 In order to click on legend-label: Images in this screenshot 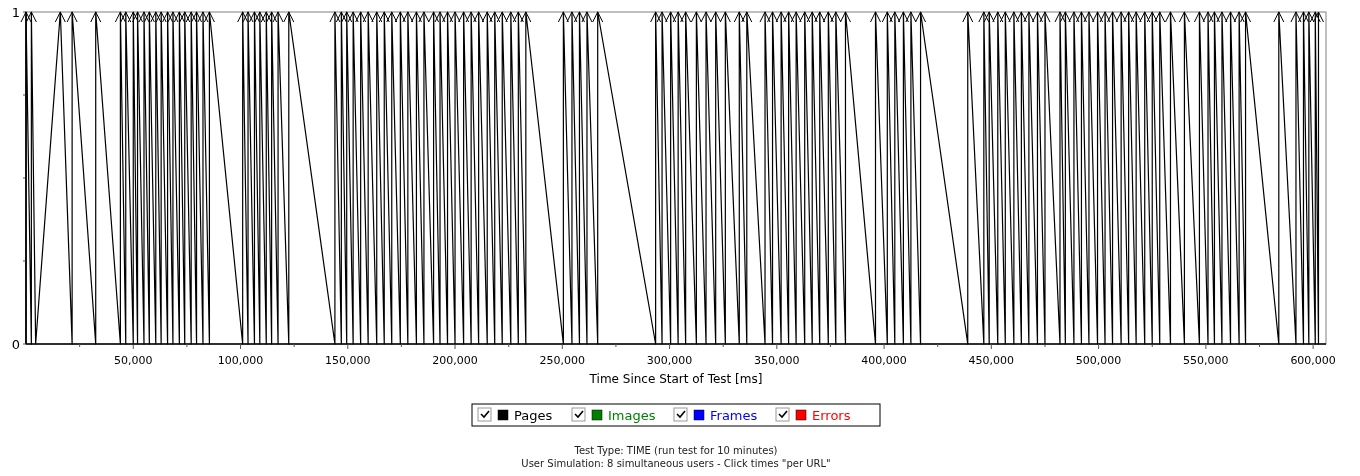, I will do `click(632, 415)`.